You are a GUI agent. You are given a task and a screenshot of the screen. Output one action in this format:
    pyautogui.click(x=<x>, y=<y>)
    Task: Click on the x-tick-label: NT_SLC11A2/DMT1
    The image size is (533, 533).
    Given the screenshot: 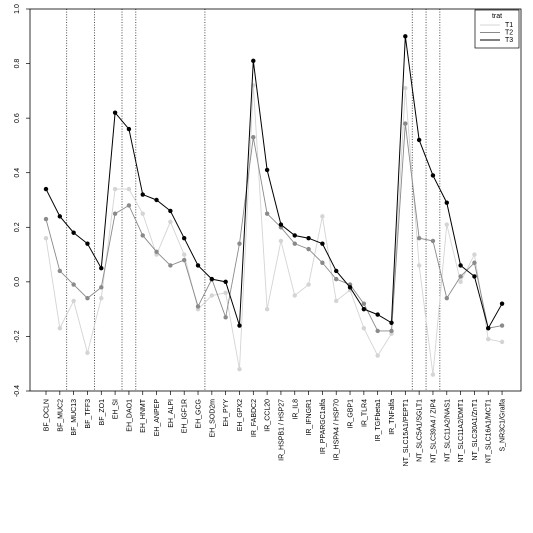 What is the action you would take?
    pyautogui.click(x=461, y=431)
    